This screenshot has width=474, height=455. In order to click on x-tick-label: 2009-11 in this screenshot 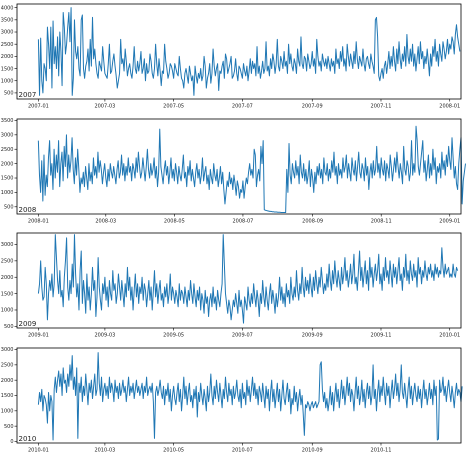, I will do `click(381, 336)`.